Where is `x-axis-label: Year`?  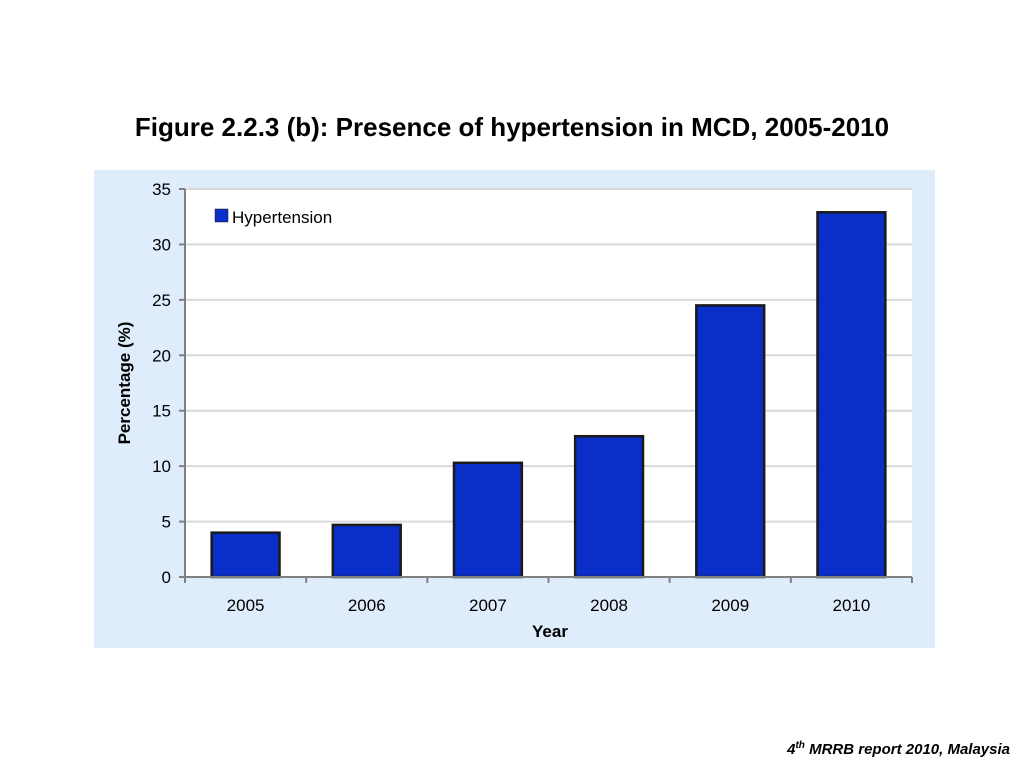 x-axis-label: Year is located at coordinates (550, 631).